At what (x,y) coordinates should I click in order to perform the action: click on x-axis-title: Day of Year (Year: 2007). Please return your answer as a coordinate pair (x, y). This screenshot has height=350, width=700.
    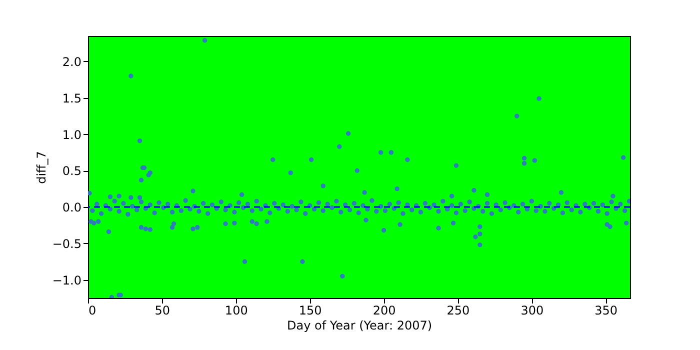
    Looking at the image, I should click on (359, 325).